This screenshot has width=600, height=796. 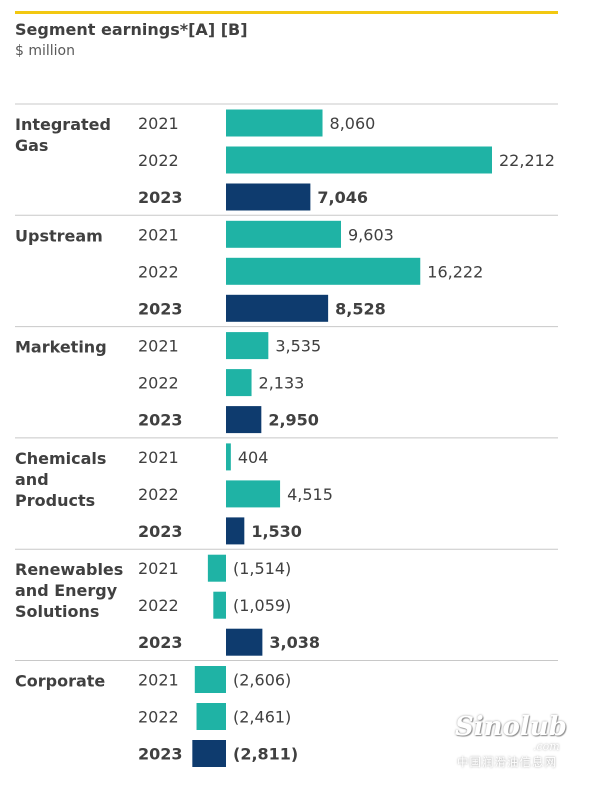 What do you see at coordinates (32, 479) in the screenshot?
I see `group-label-chemicals-and-products: and` at bounding box center [32, 479].